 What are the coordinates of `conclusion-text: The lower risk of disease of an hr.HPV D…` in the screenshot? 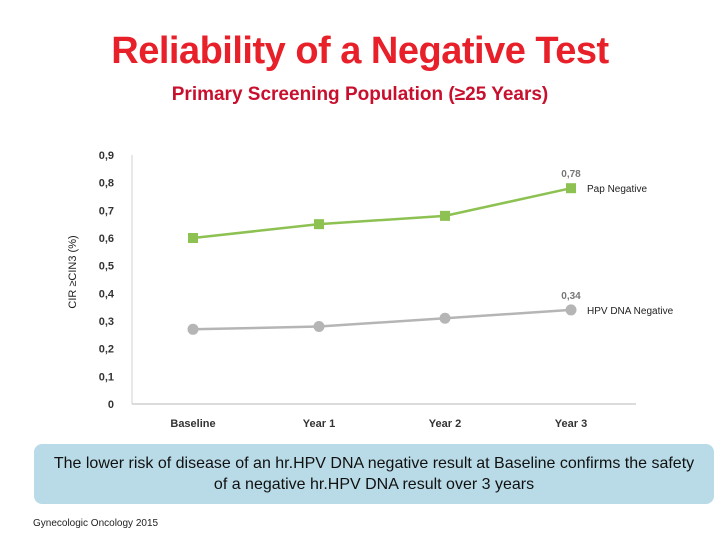 It's located at (374, 474).